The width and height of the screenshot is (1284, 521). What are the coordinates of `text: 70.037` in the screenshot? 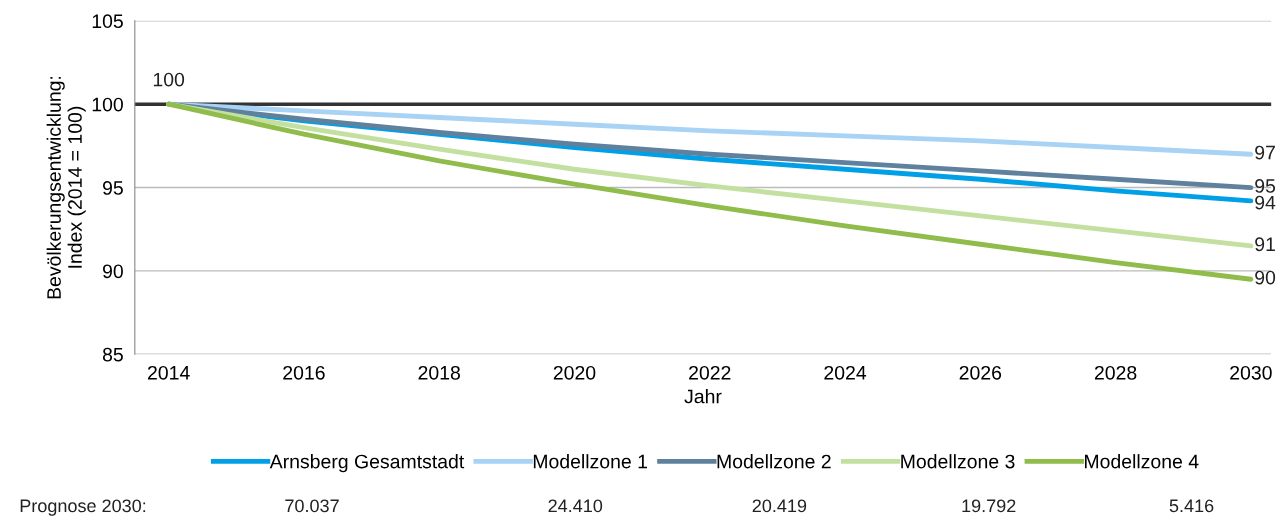 It's located at (312, 506).